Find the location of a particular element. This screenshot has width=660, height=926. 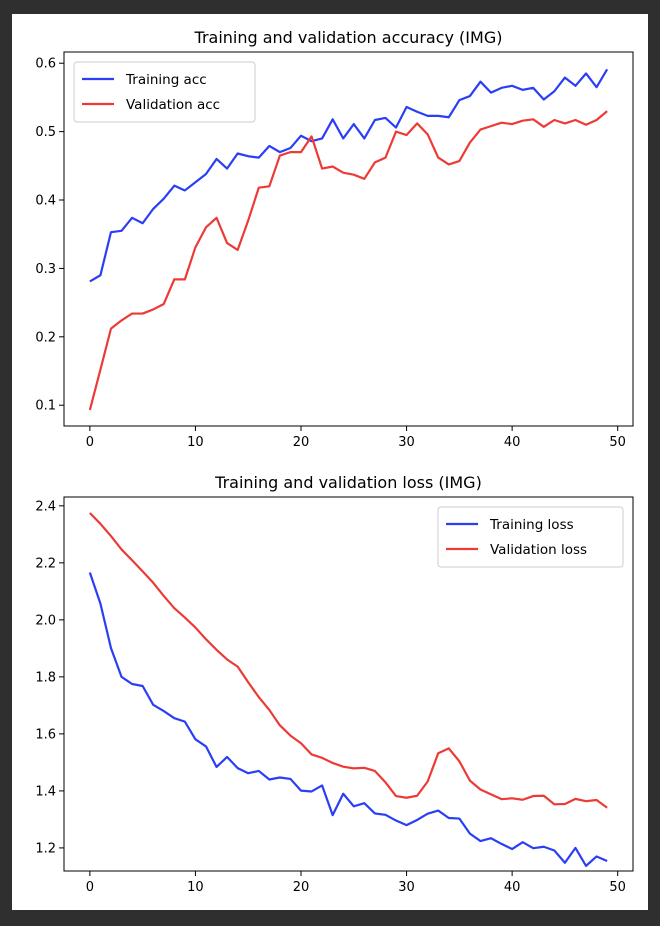

legend-label: Validation loss is located at coordinates (538, 550).